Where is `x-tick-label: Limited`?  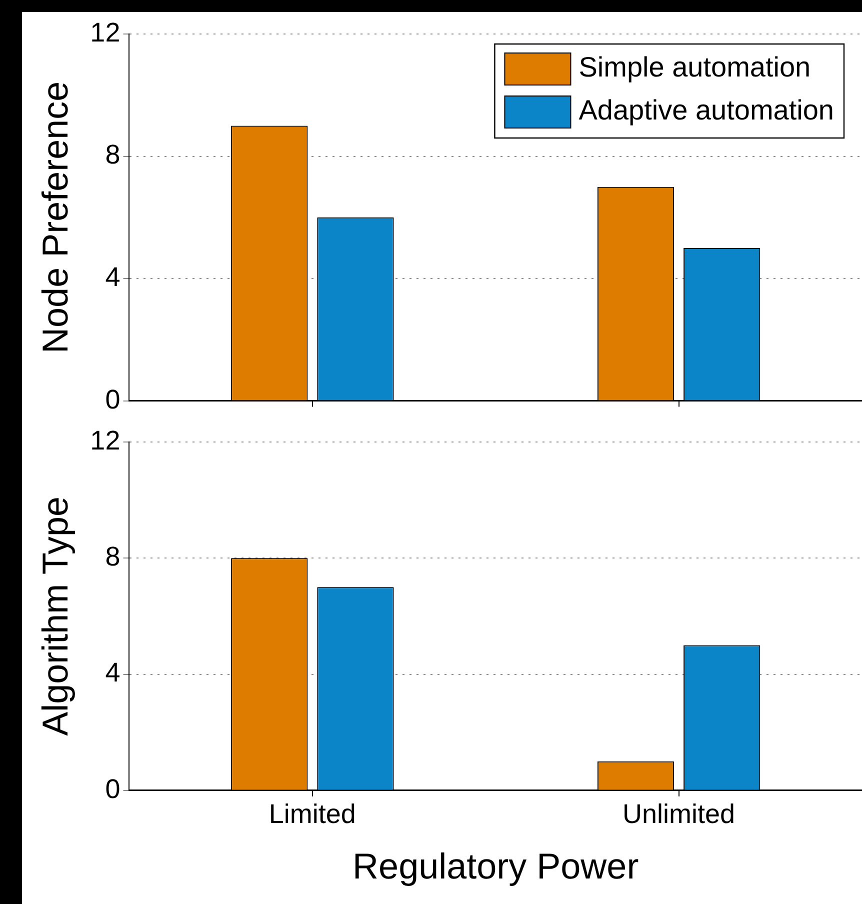 x-tick-label: Limited is located at coordinates (312, 814).